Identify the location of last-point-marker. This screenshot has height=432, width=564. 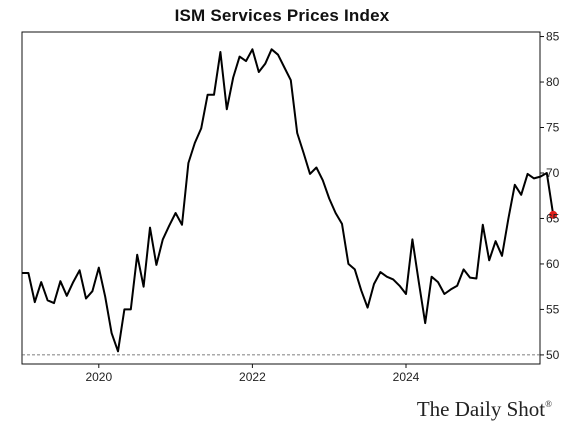
(553, 214).